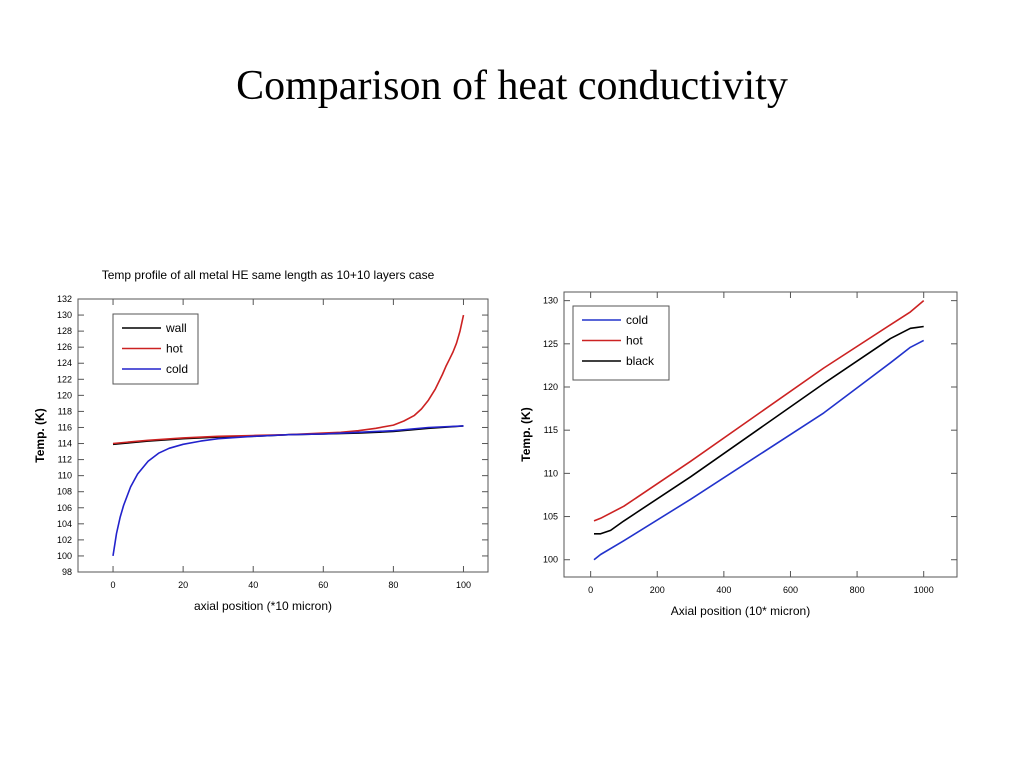 Image resolution: width=1024 pixels, height=768 pixels. I want to click on y-tick-label: 108, so click(64, 492).